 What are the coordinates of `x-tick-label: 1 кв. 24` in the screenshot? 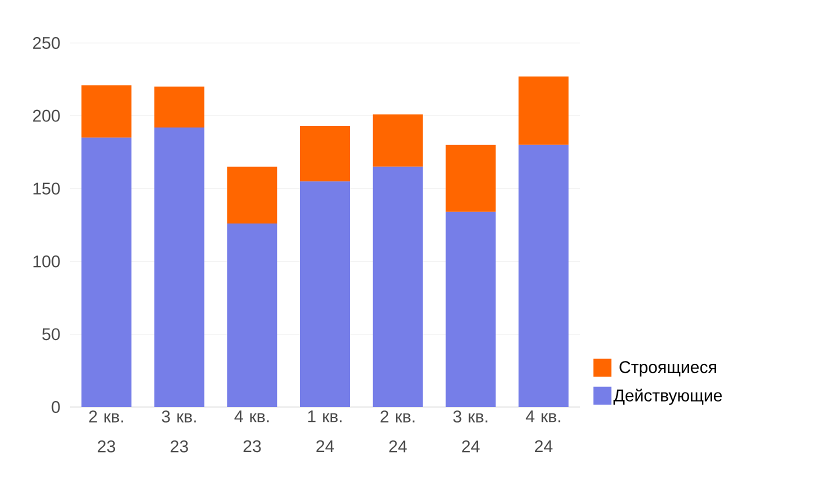 It's located at (325, 431).